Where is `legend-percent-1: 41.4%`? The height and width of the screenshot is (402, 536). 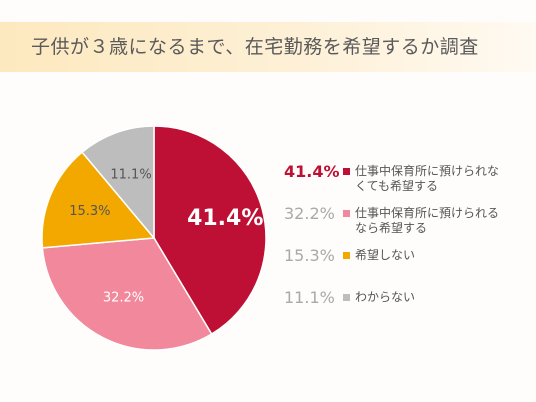 legend-percent-1: 41.4% is located at coordinates (312, 171).